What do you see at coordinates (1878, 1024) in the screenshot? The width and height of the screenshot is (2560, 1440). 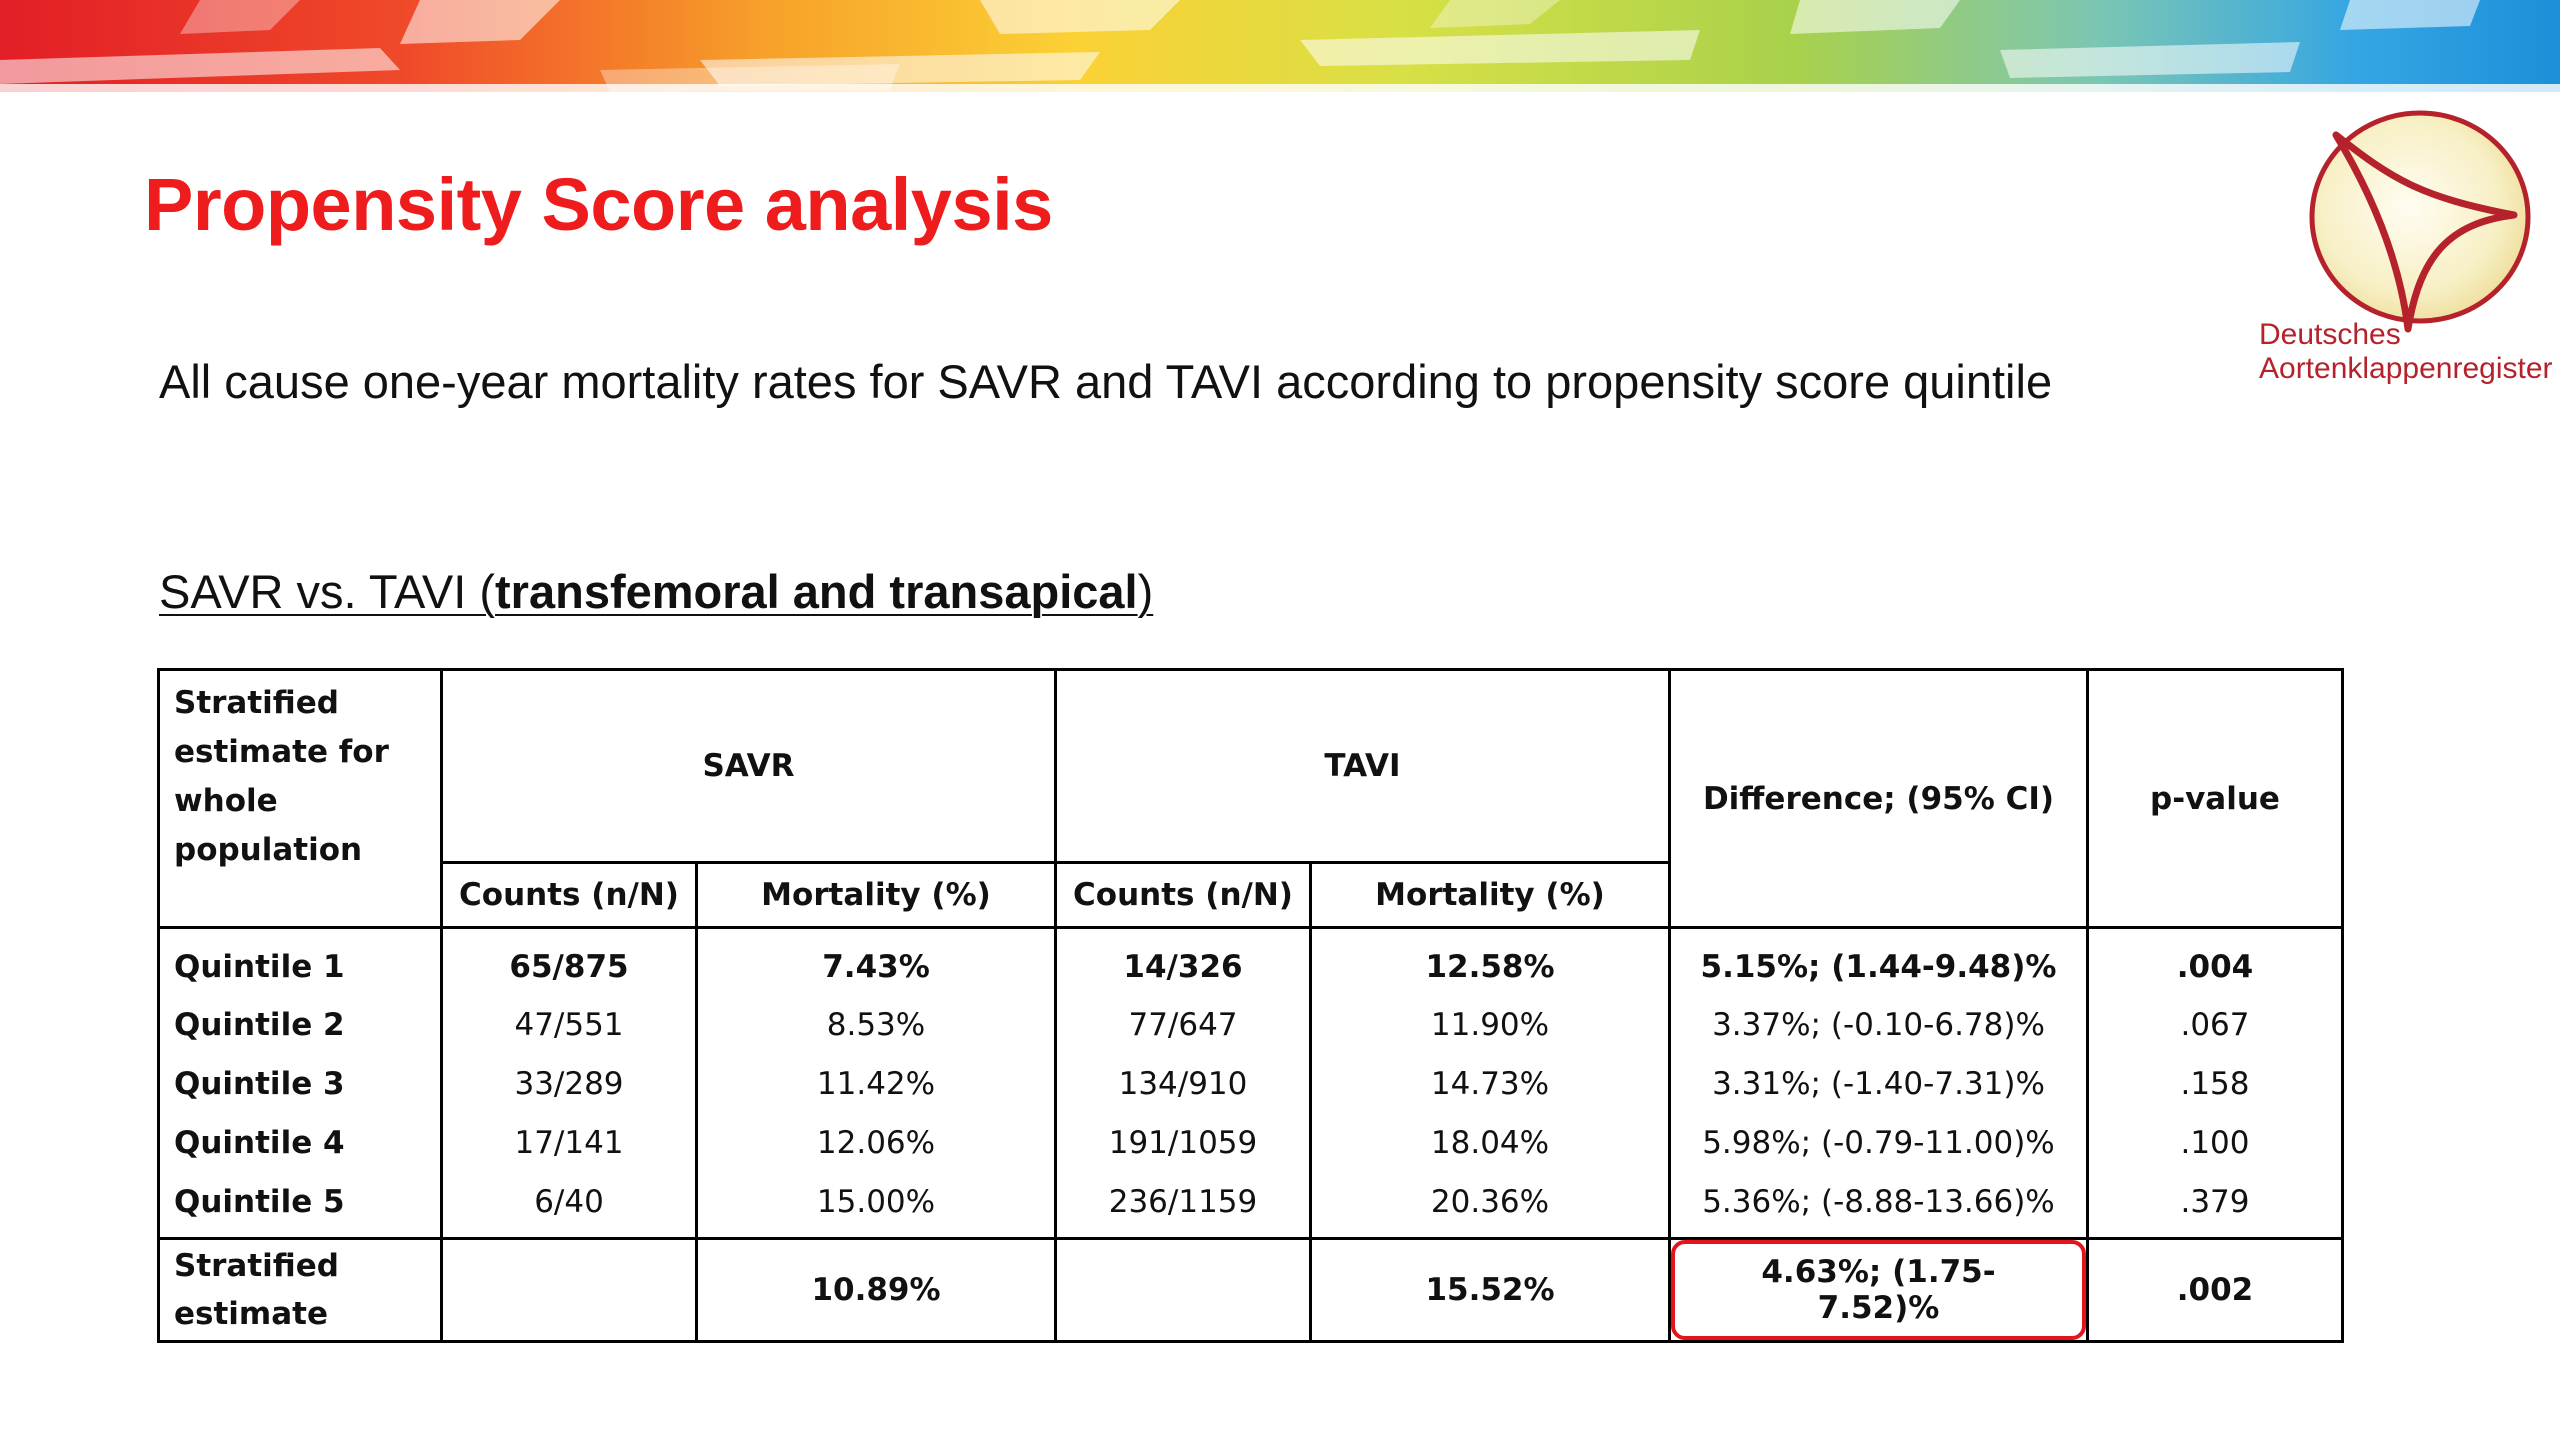 I see `difference-cell: 3.37%; (-0.10-6.78)%` at bounding box center [1878, 1024].